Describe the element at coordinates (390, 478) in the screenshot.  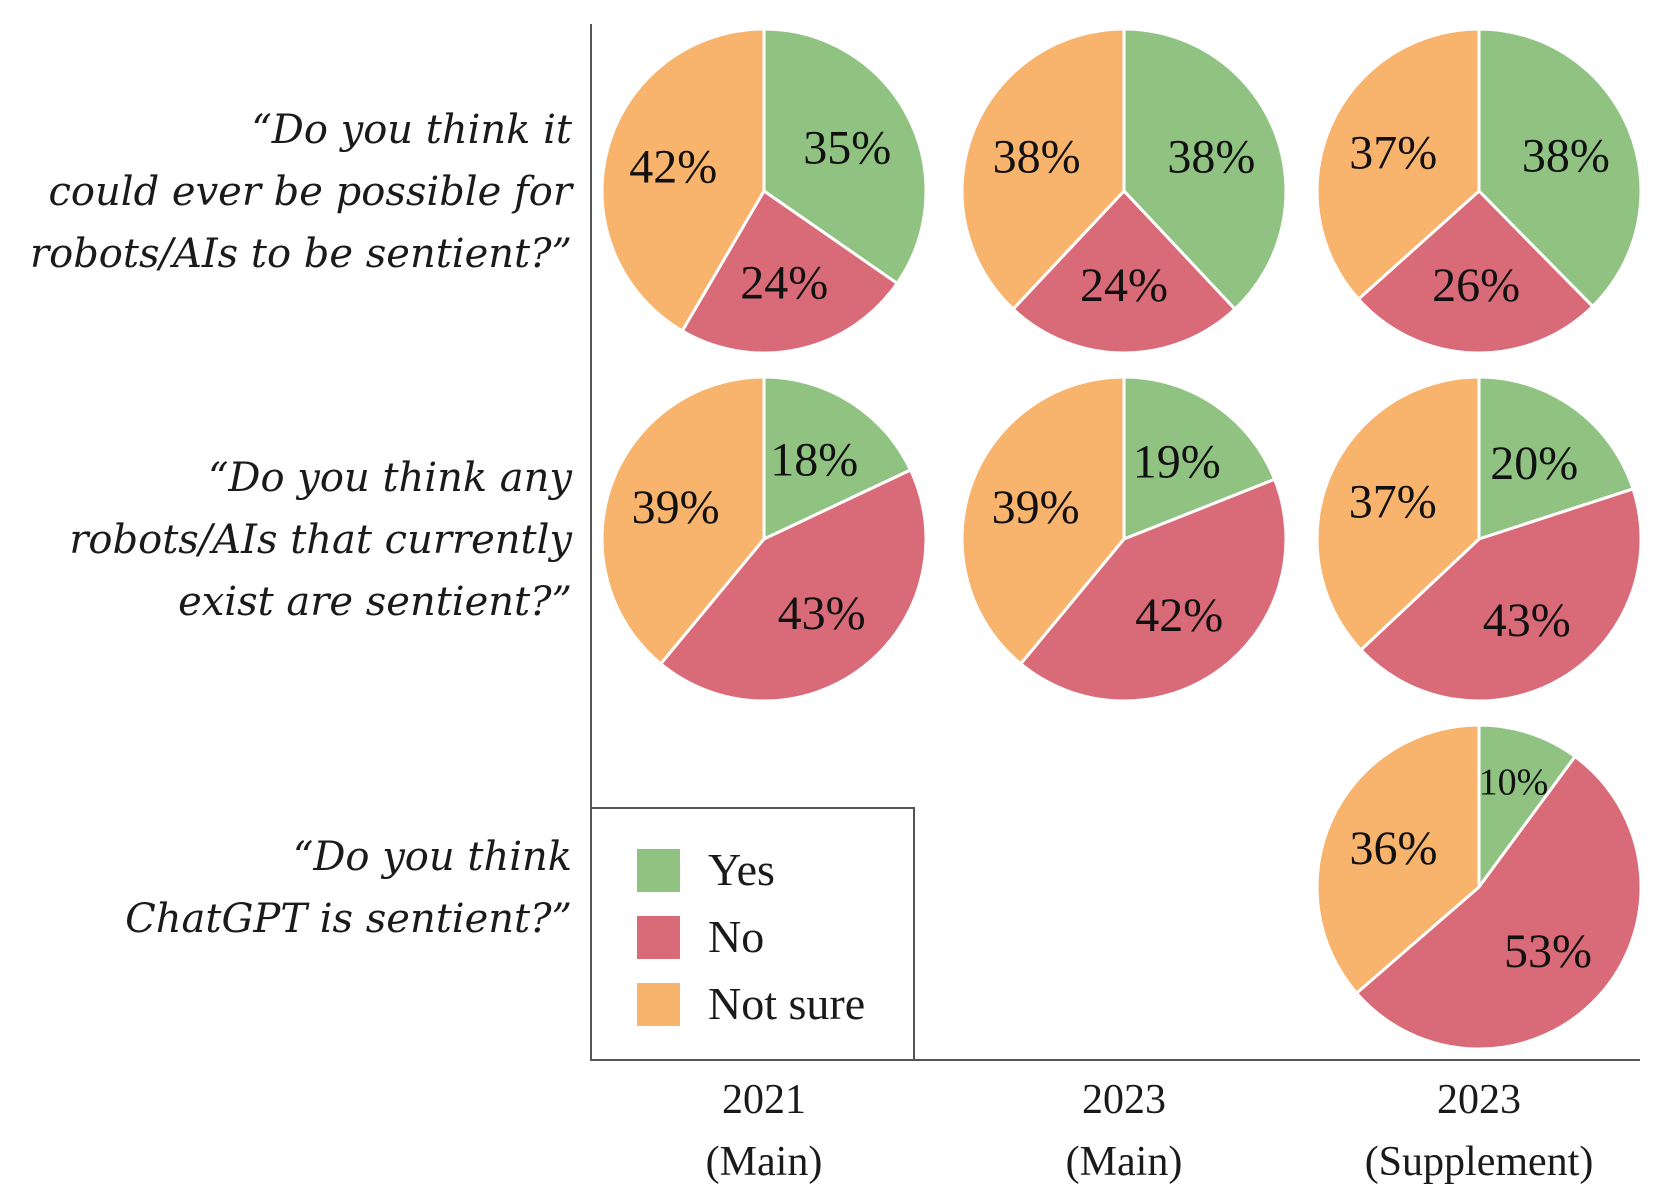
I see `row-question-line: “Do you think any` at that location.